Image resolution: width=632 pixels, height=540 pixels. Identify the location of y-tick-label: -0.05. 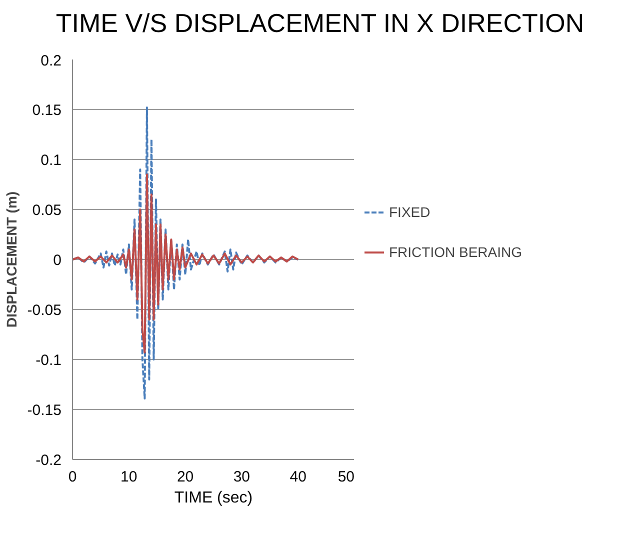
(44, 310).